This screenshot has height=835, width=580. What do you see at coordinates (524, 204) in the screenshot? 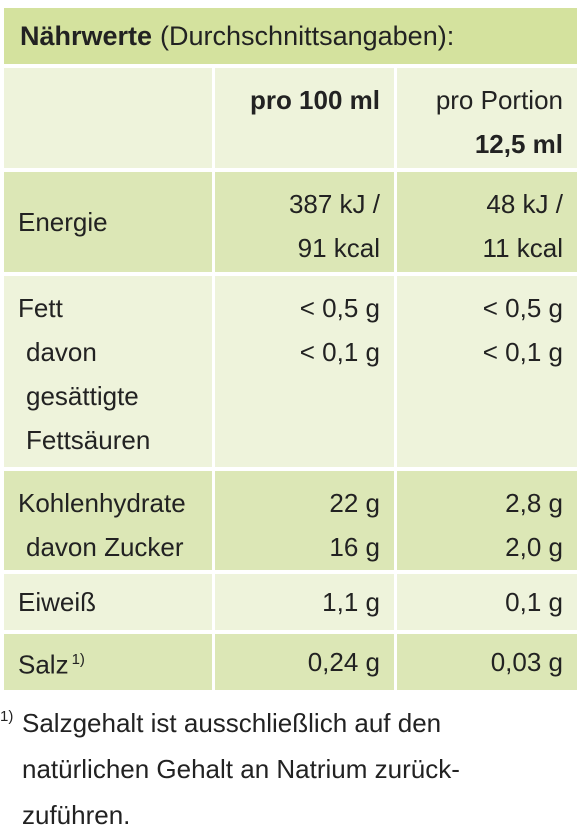
I see `value-line: 48 kJ /` at bounding box center [524, 204].